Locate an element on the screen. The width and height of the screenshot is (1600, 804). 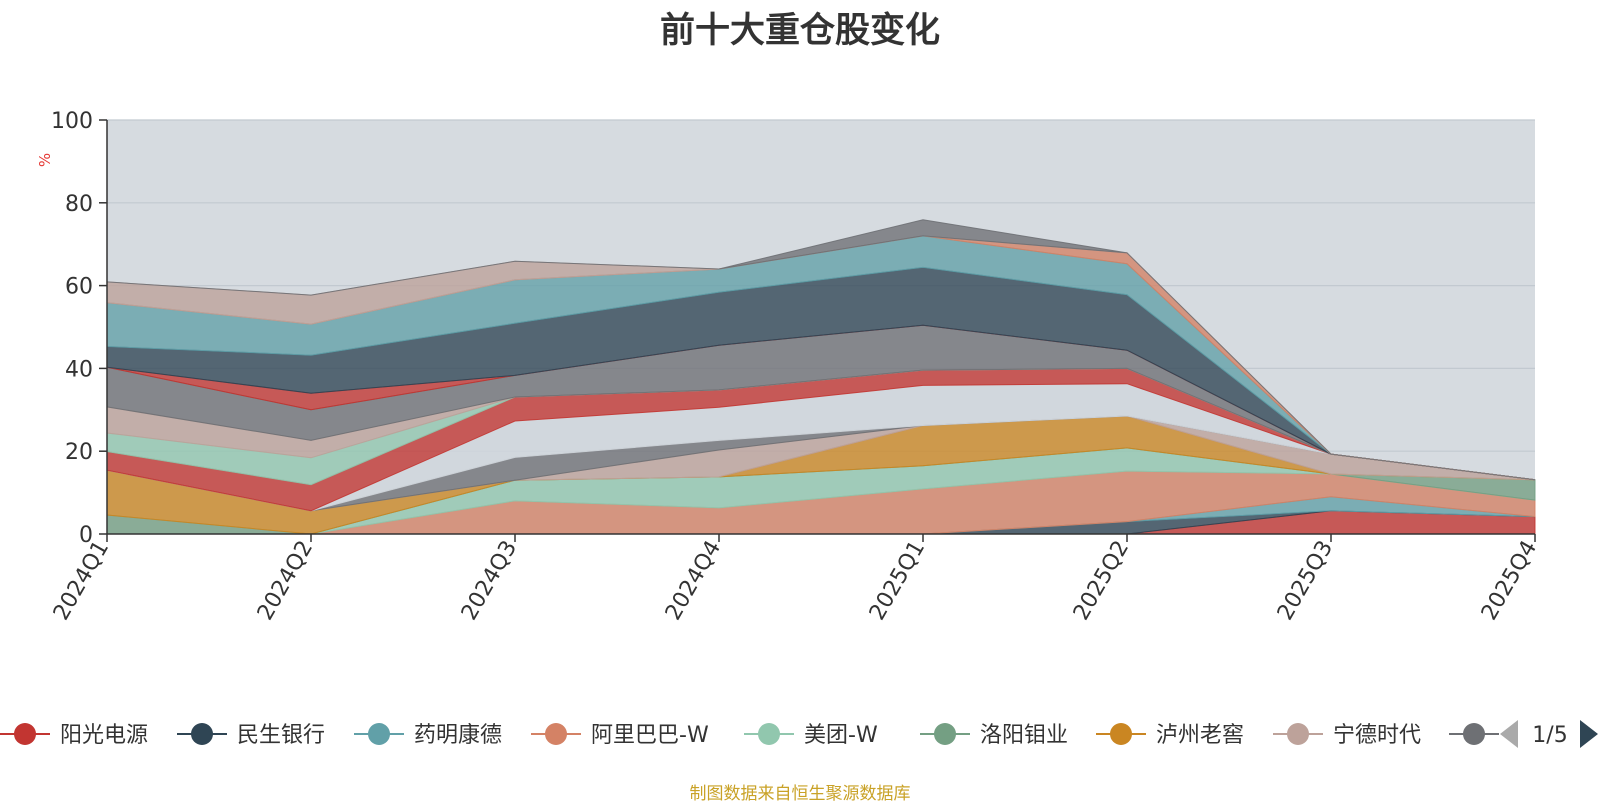
x-tick-label: 2025Q2 is located at coordinates (1101, 581).